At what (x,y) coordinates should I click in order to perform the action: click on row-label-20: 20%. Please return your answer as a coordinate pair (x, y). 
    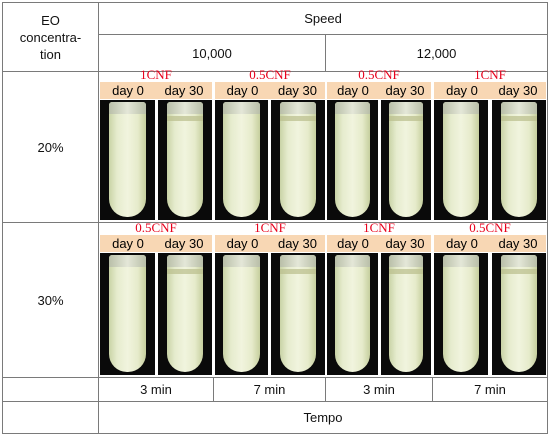
    Looking at the image, I should click on (50, 147).